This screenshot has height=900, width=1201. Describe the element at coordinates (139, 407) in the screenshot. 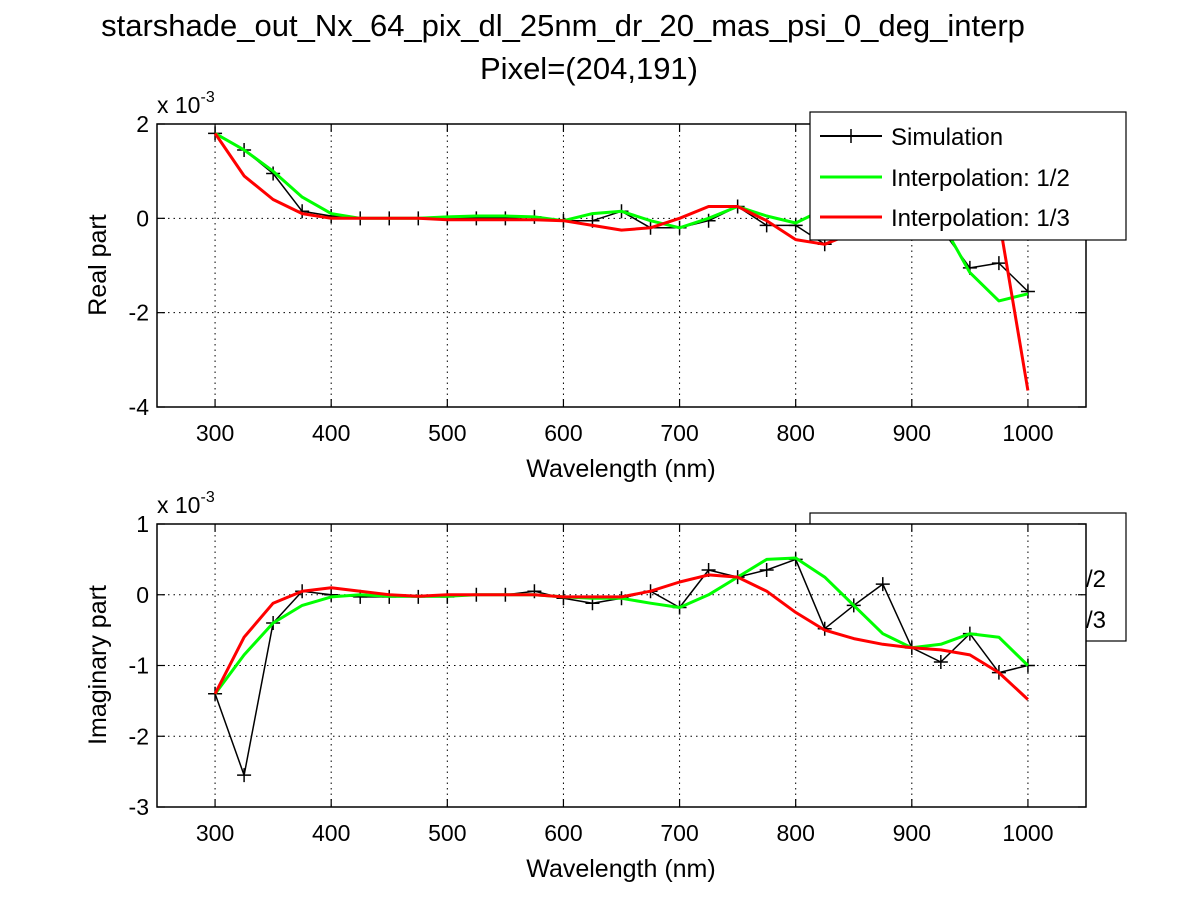

I see `y-tick-label: -4` at that location.